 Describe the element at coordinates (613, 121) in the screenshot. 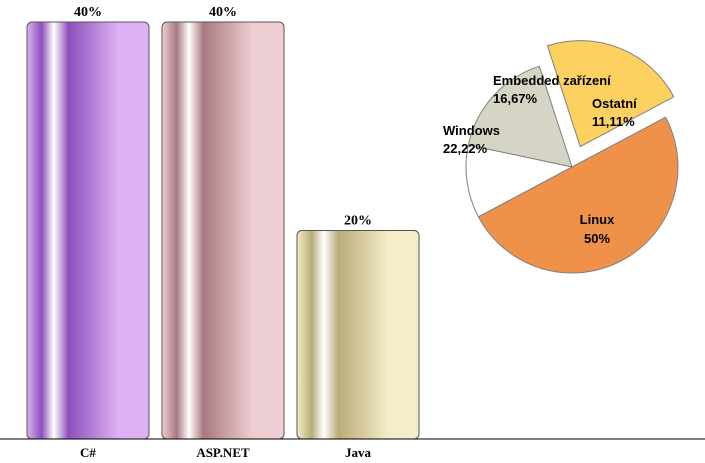

I see `pie-value-label-ostatn: 11,11%` at that location.